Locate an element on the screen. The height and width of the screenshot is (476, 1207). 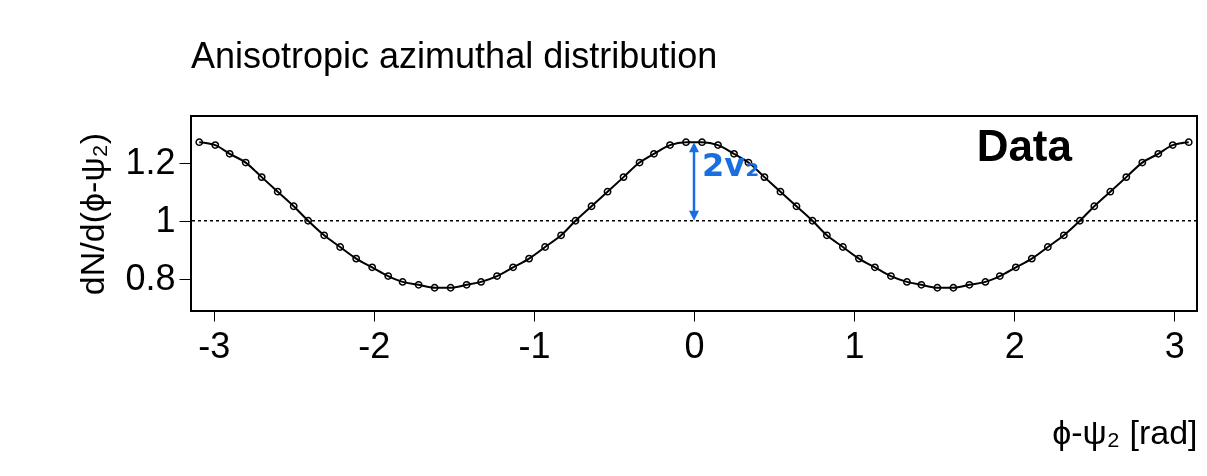
x-tick-label: 2 is located at coordinates (1014, 345).